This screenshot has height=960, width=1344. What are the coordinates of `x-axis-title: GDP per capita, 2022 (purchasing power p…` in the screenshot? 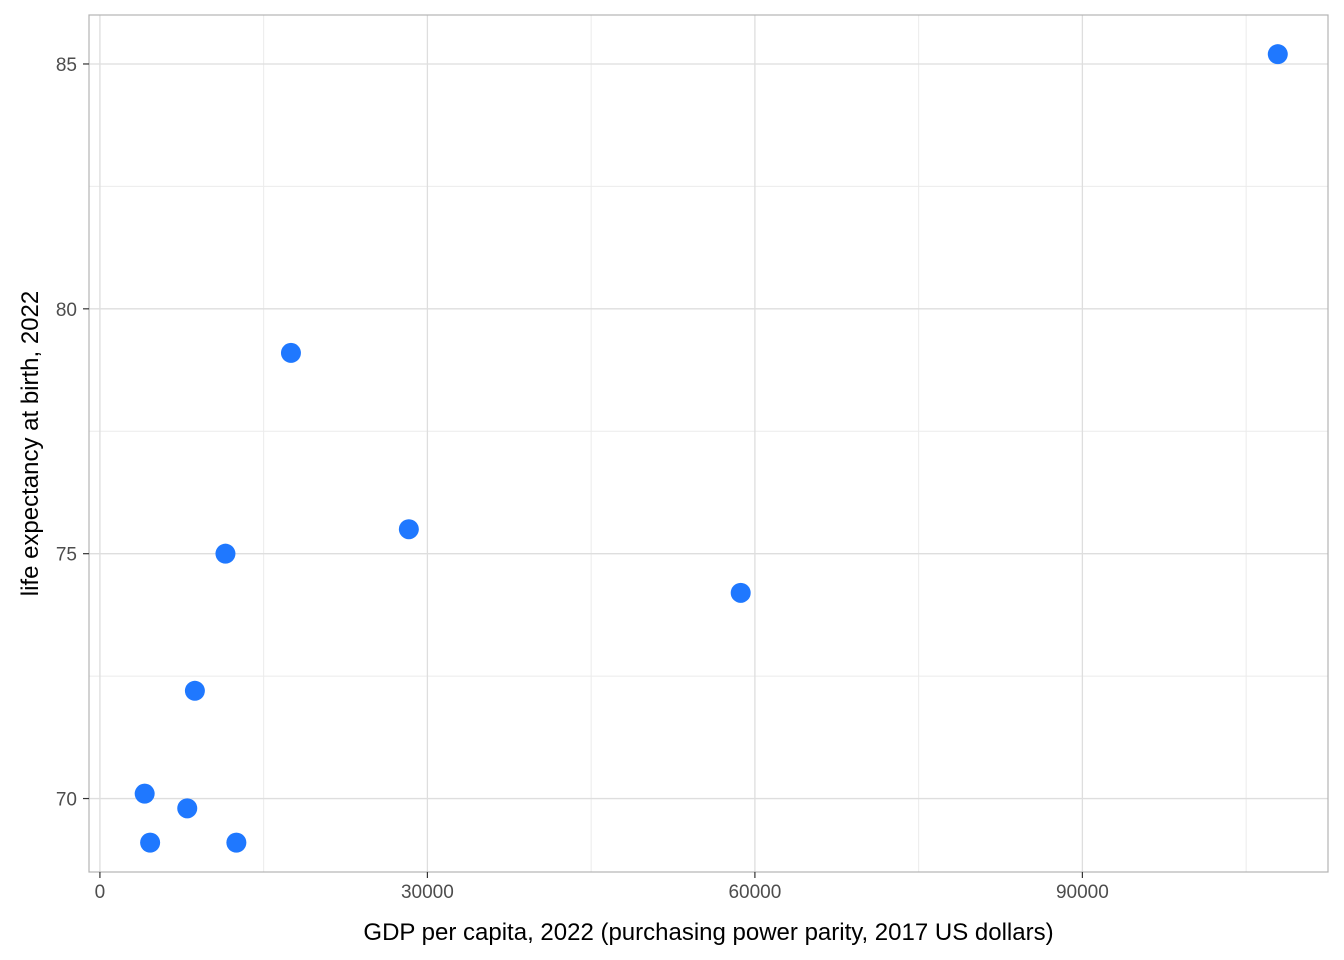 It's located at (708, 932).